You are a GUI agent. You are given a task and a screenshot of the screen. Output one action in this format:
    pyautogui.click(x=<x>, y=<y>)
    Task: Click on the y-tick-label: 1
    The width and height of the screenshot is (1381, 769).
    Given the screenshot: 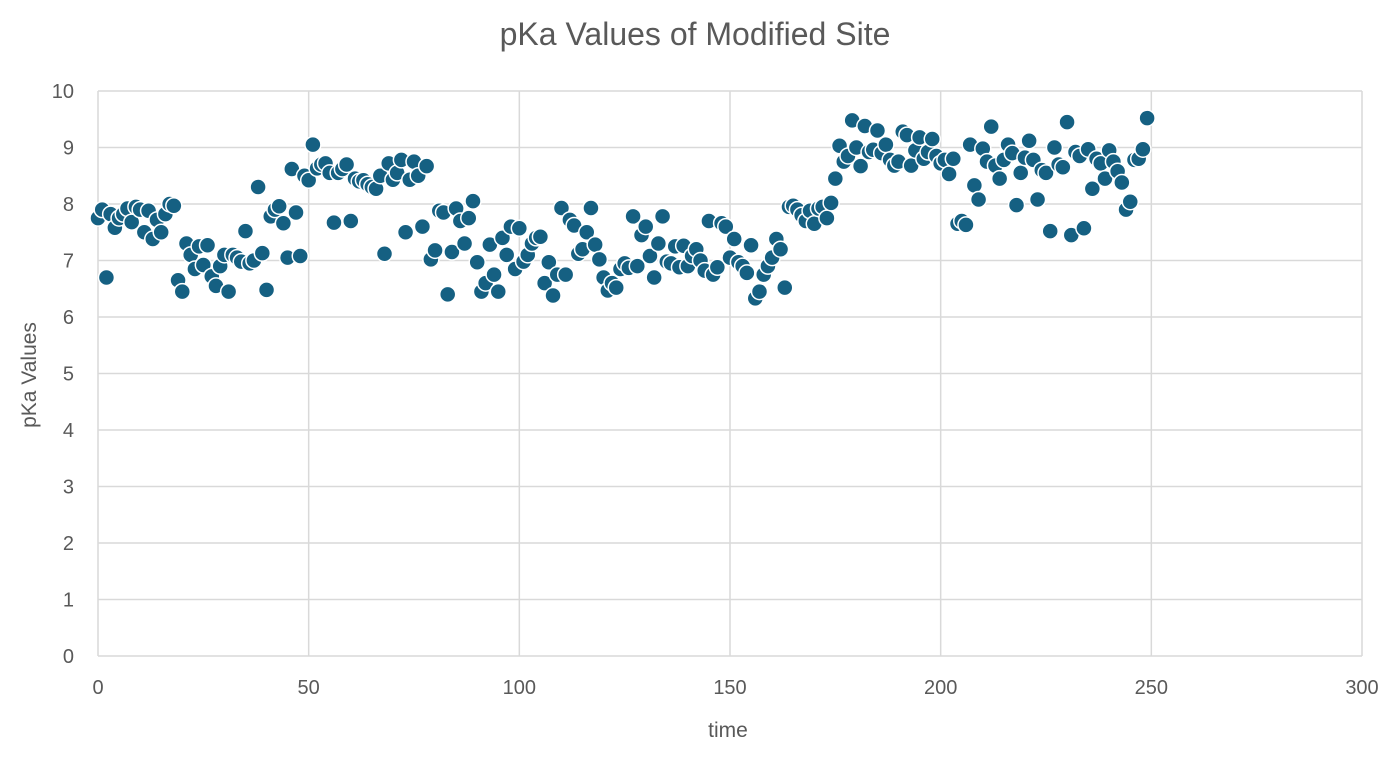 What is the action you would take?
    pyautogui.click(x=68, y=601)
    